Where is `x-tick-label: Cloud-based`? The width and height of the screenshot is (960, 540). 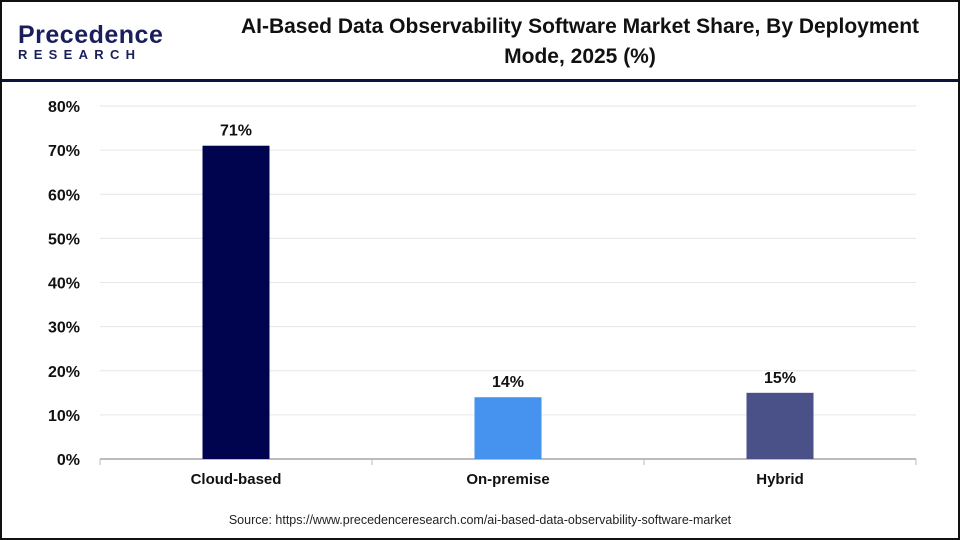
x-tick-label: Cloud-based is located at coordinates (236, 479).